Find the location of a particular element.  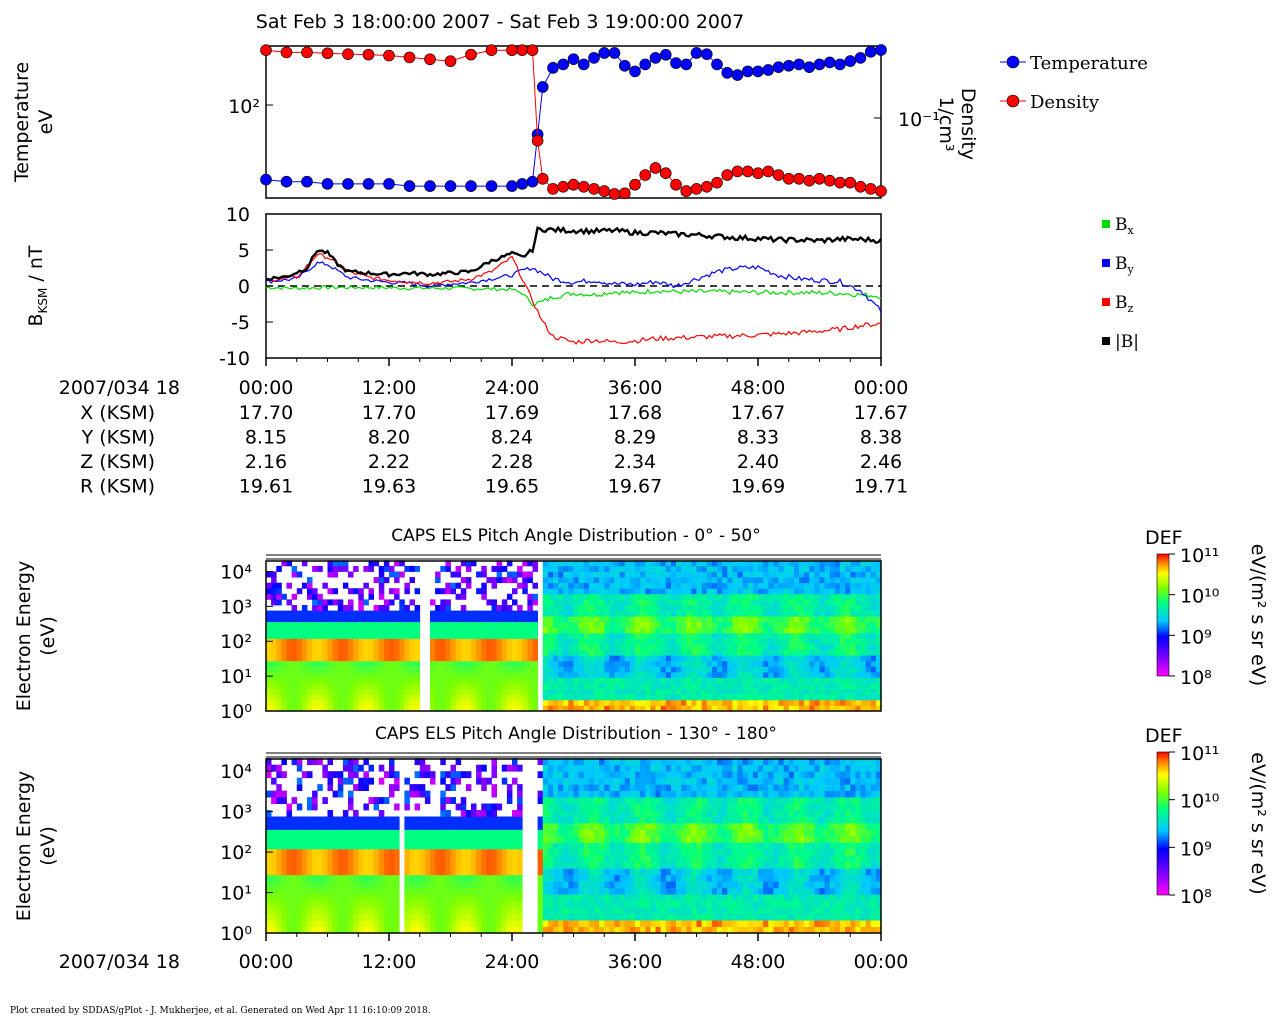

temperature-tick-label: 10² is located at coordinates (244, 107).